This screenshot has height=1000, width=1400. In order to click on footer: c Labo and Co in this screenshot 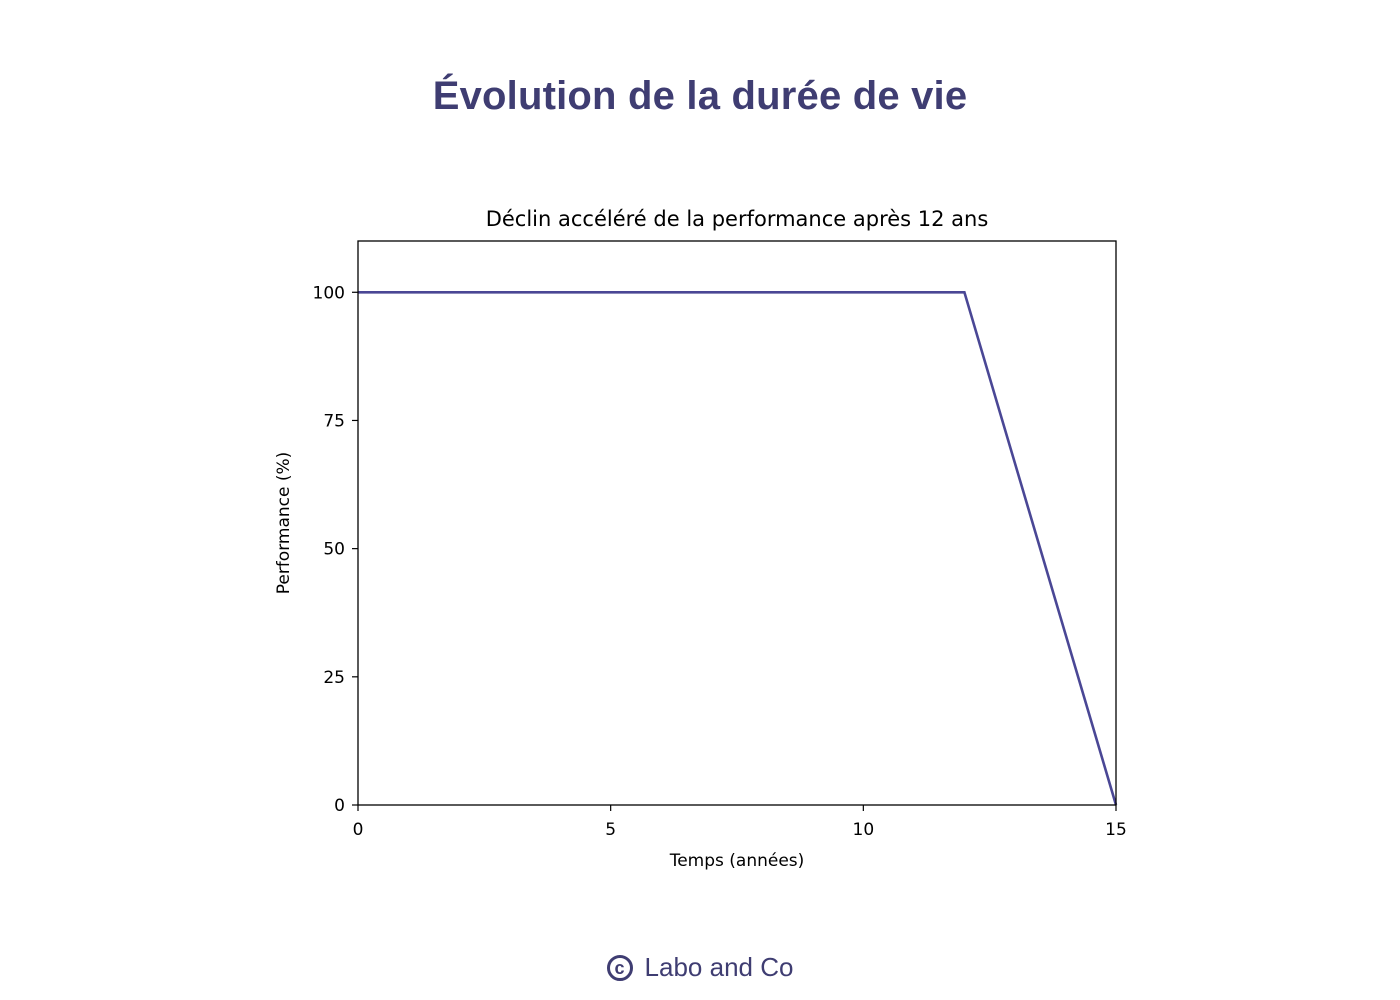, I will do `click(700, 967)`.